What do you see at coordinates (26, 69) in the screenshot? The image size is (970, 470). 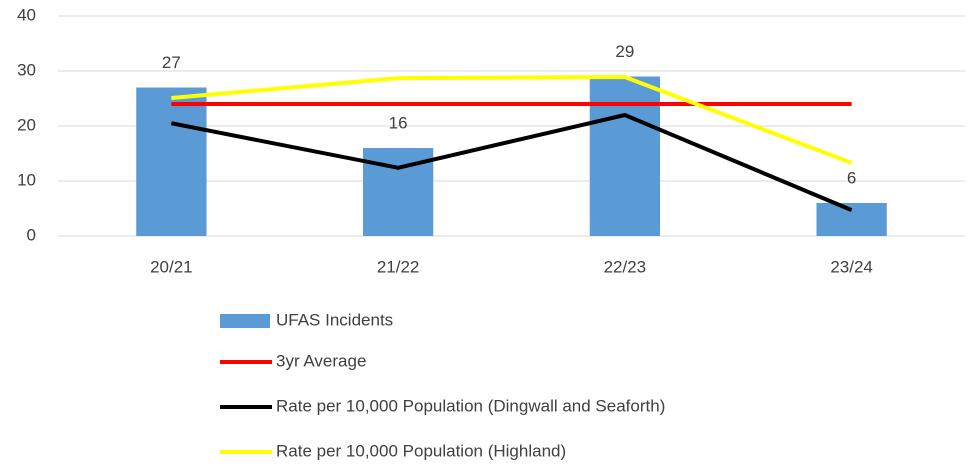 I see `y-tick-label: 30` at bounding box center [26, 69].